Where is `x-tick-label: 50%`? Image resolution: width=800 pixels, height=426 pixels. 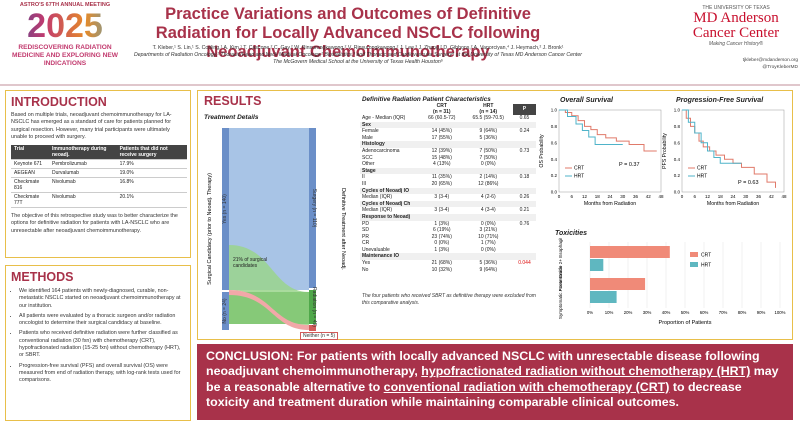
x-tick-label: 50% is located at coordinates (685, 312).